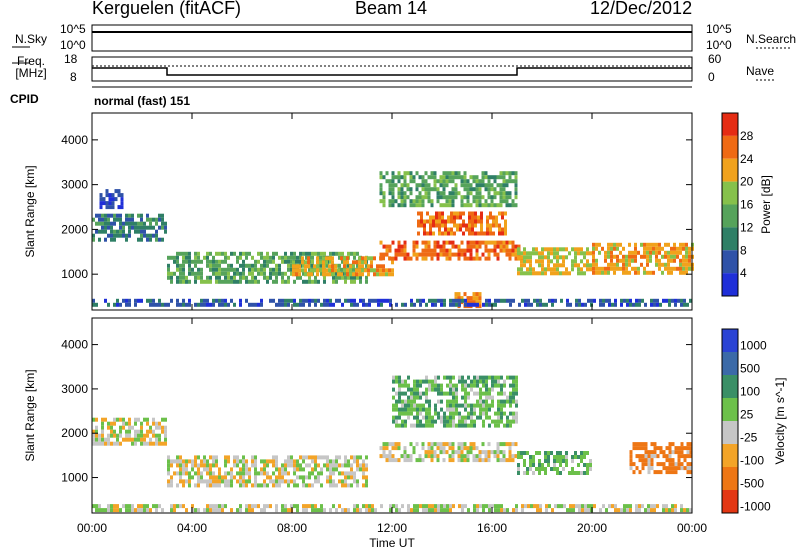 The width and height of the screenshot is (800, 554). I want to click on nave-label: Nave, so click(760, 71).